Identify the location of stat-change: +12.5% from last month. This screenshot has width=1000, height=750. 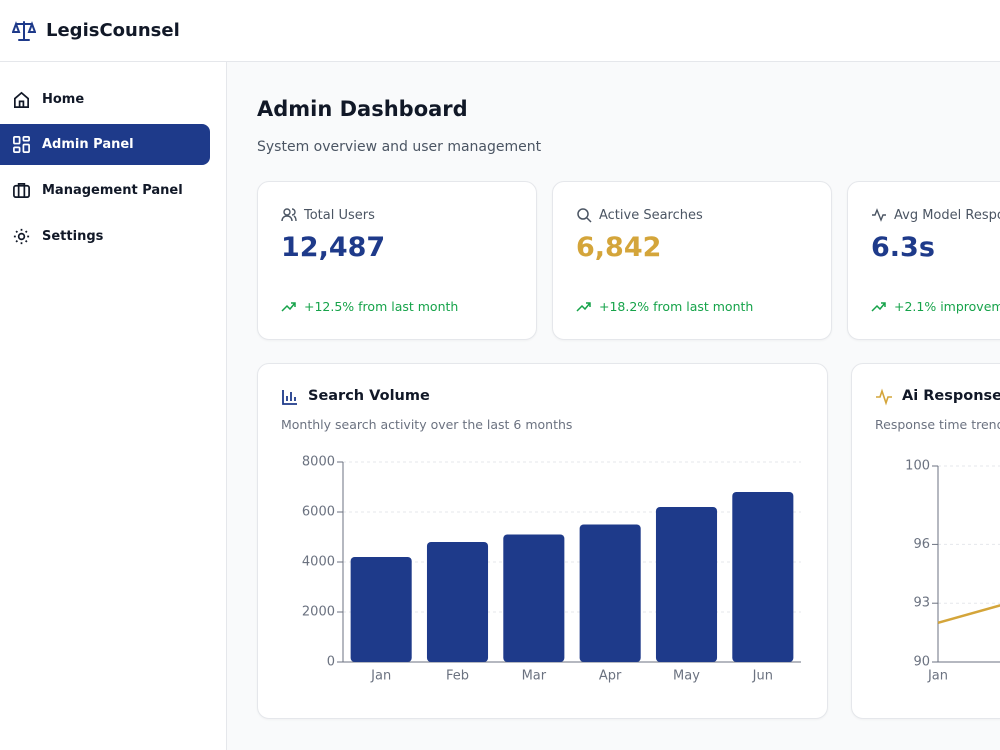
(381, 306).